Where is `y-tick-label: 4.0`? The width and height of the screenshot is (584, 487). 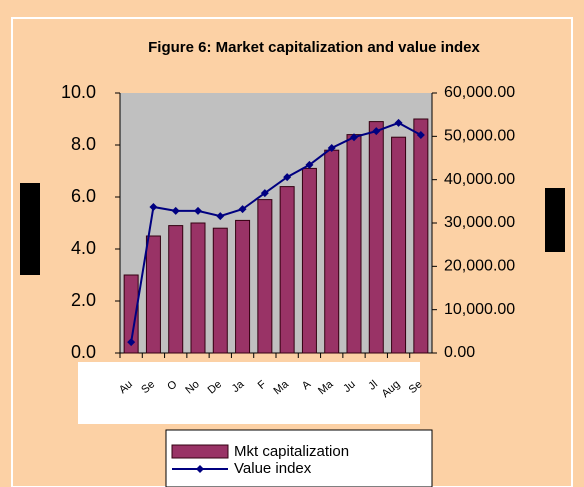 y-tick-label: 4.0 is located at coordinates (83, 248).